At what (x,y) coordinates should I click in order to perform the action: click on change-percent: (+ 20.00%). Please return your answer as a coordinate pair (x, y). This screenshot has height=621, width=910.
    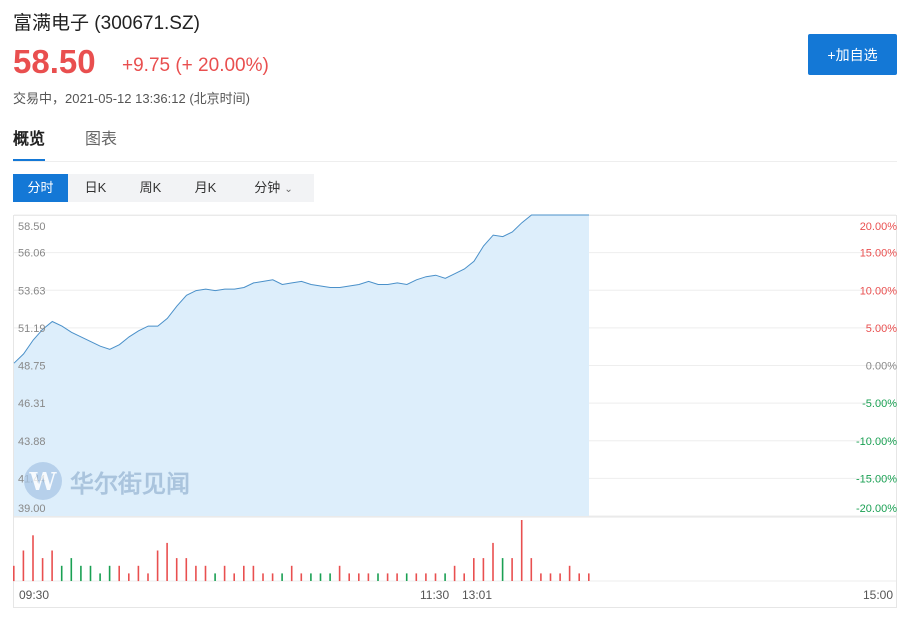
    Looking at the image, I should click on (222, 65).